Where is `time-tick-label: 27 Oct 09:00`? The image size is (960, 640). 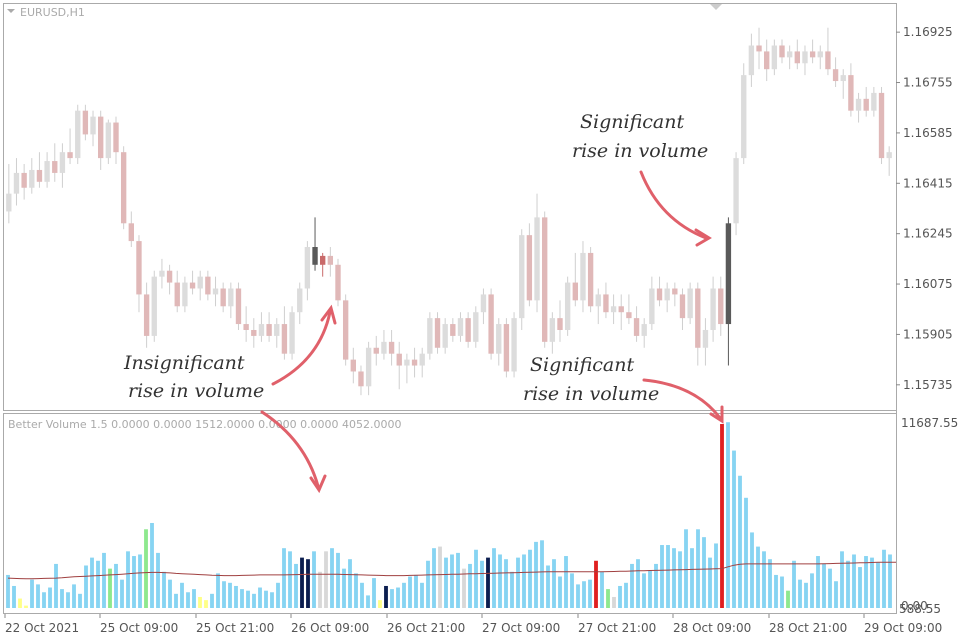
time-tick-label: 27 Oct 09:00 is located at coordinates (521, 628).